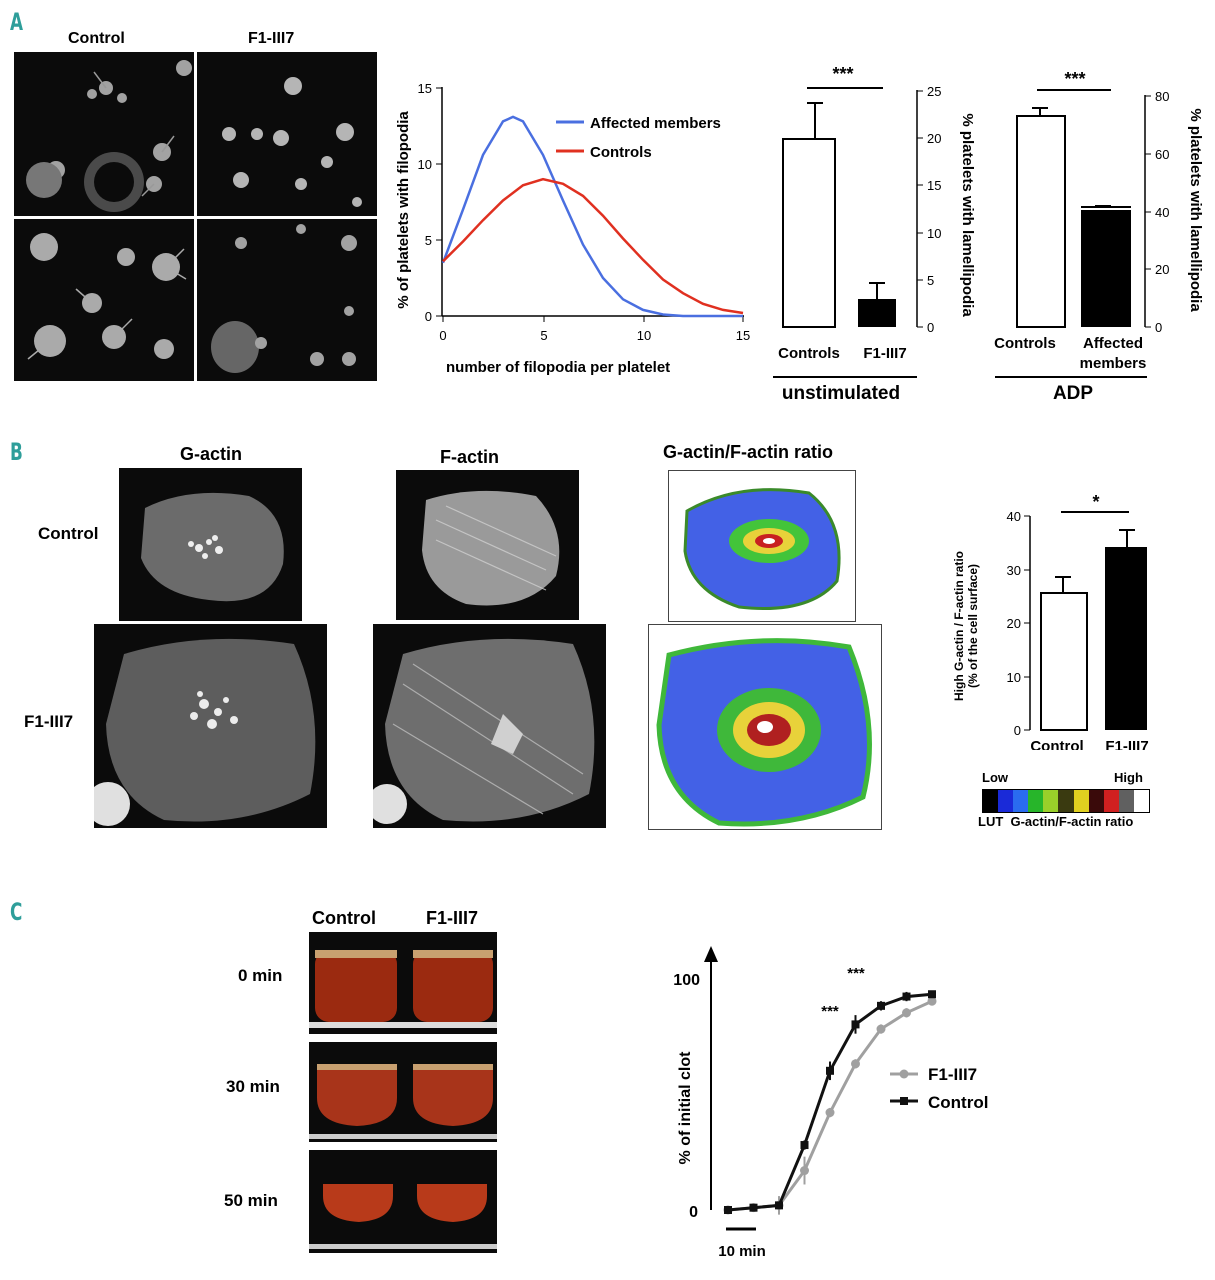 This screenshot has height=1280, width=1215. I want to click on filopodia-x-label: number of filopodia per platelet, so click(558, 367).